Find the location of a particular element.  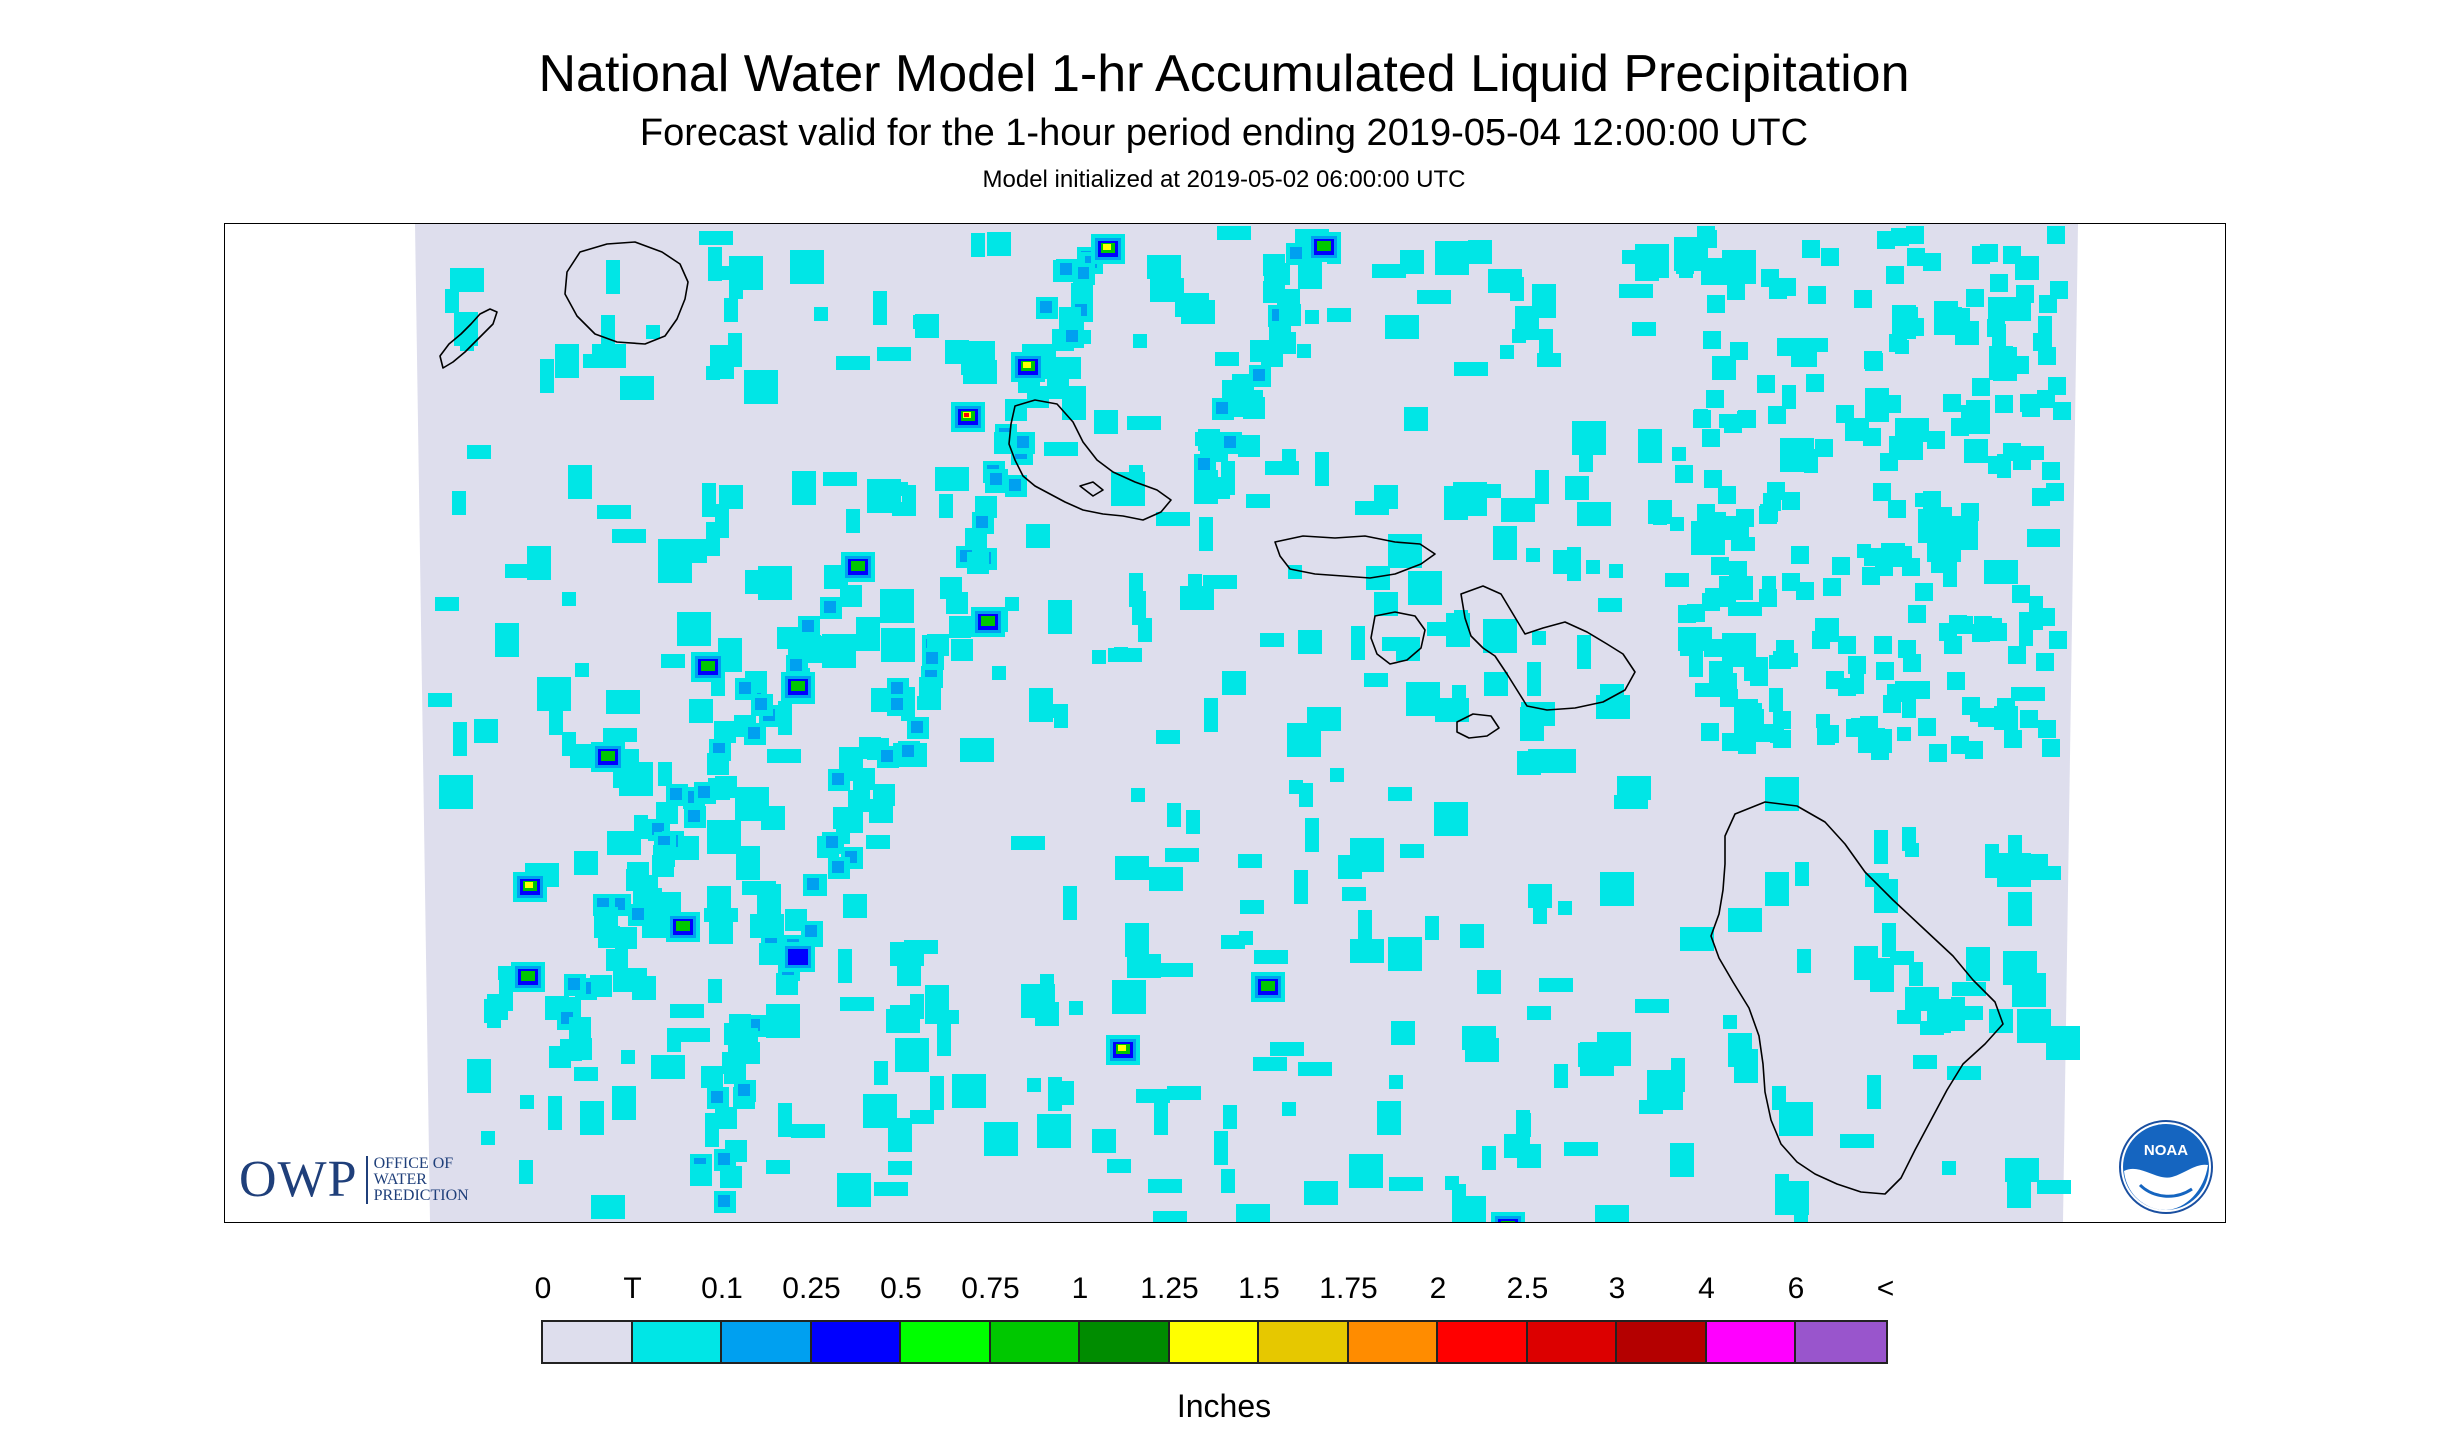

noaa-logo-text: NOAA is located at coordinates (2166, 1150).